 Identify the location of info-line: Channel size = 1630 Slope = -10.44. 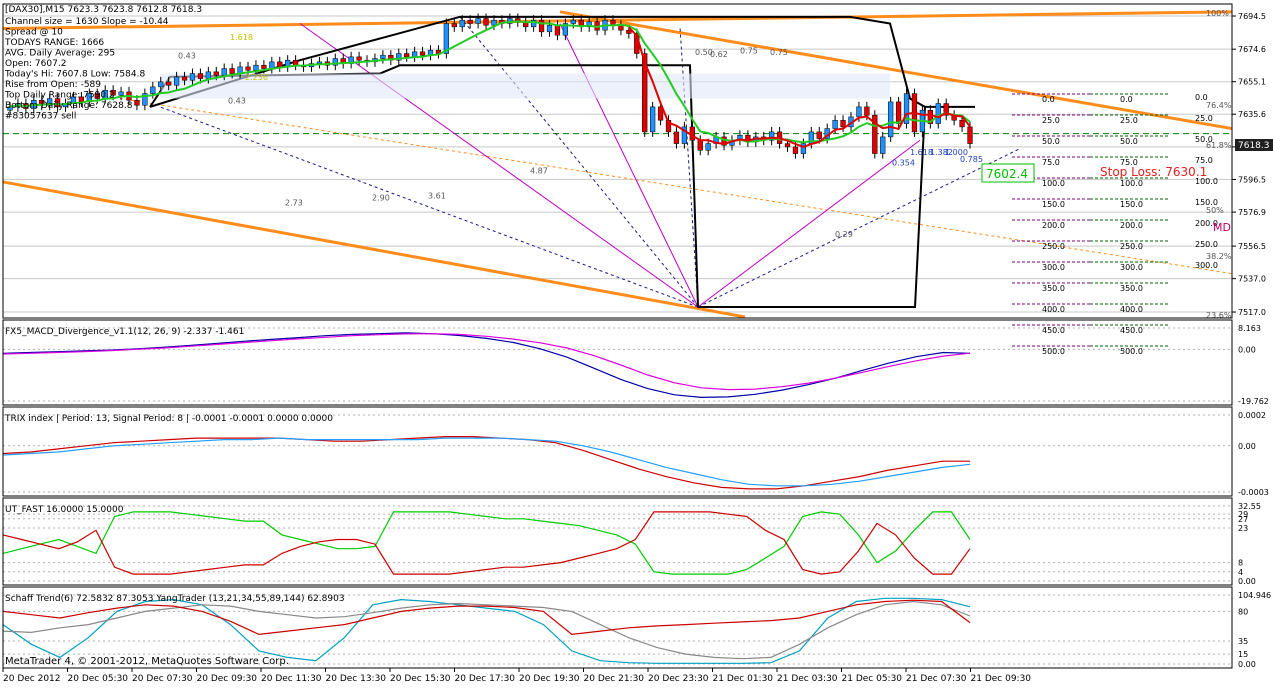
(87, 22).